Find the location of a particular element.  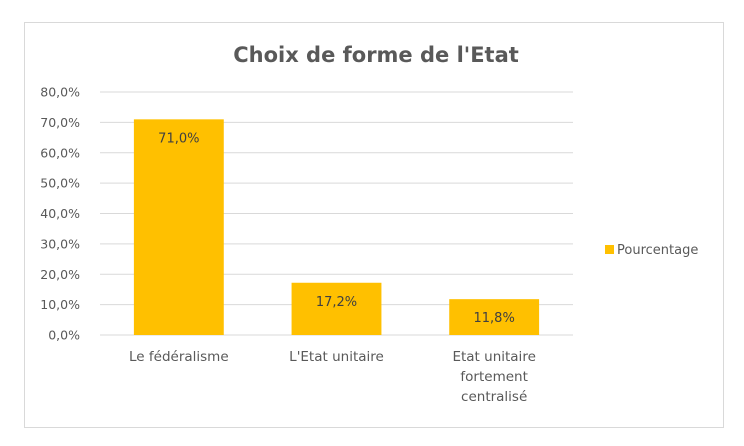

legend: Pourcentage is located at coordinates (651, 250).